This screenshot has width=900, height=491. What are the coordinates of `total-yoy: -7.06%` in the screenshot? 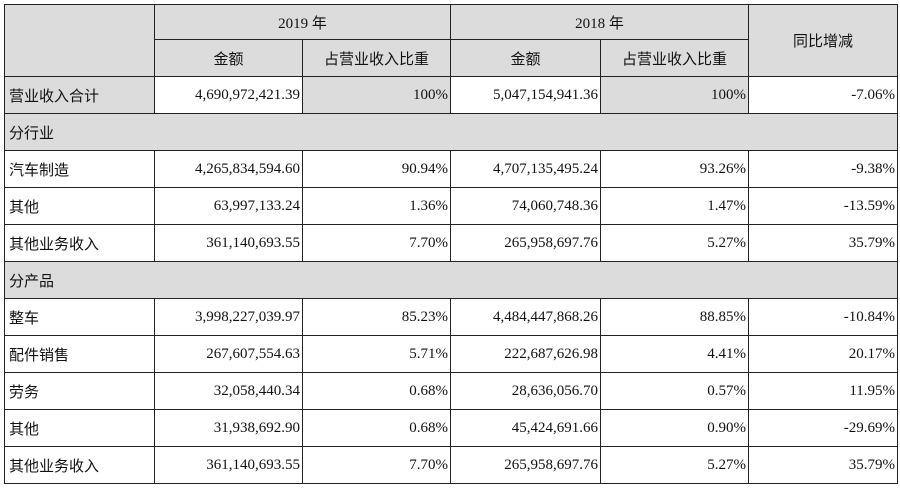 It's located at (823, 95).